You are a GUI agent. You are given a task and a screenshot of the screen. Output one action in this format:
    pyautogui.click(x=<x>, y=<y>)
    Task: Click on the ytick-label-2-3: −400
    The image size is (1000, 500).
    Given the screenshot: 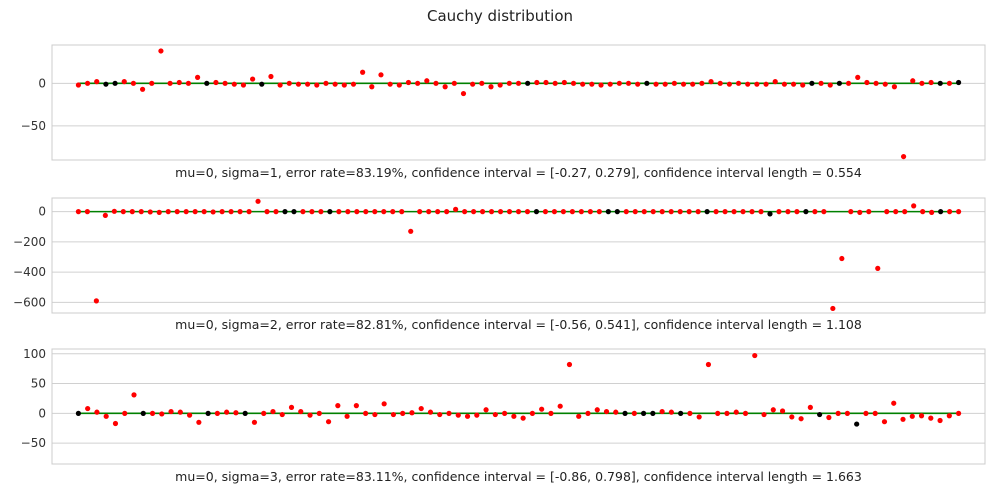 What is the action you would take?
    pyautogui.click(x=29, y=272)
    